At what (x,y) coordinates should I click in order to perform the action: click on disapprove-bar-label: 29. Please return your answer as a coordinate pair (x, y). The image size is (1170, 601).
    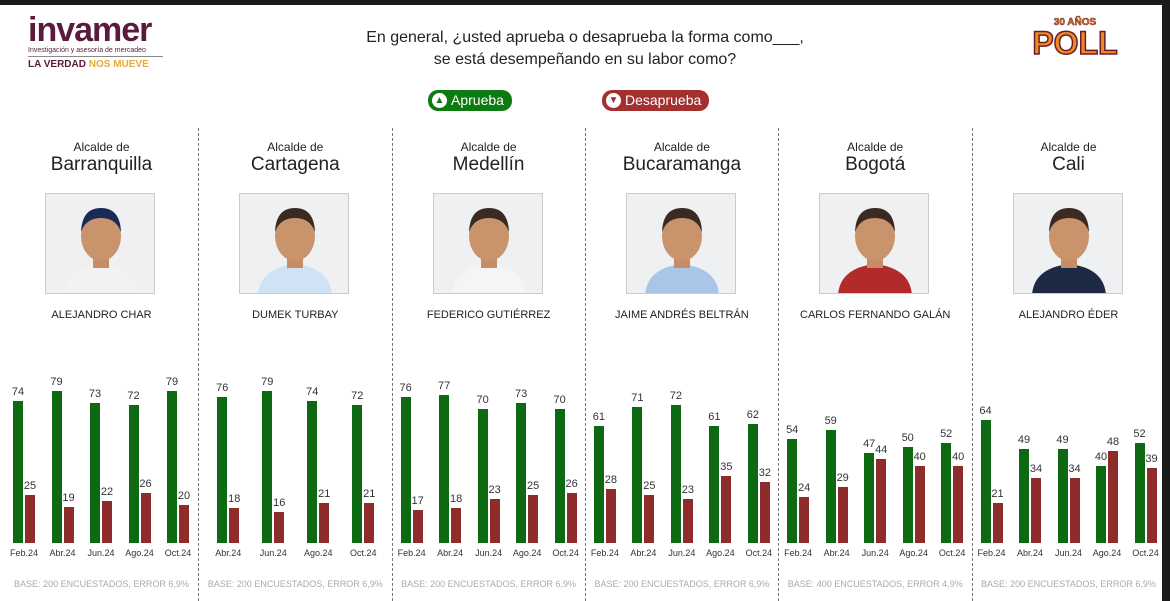
    Looking at the image, I should click on (842, 478).